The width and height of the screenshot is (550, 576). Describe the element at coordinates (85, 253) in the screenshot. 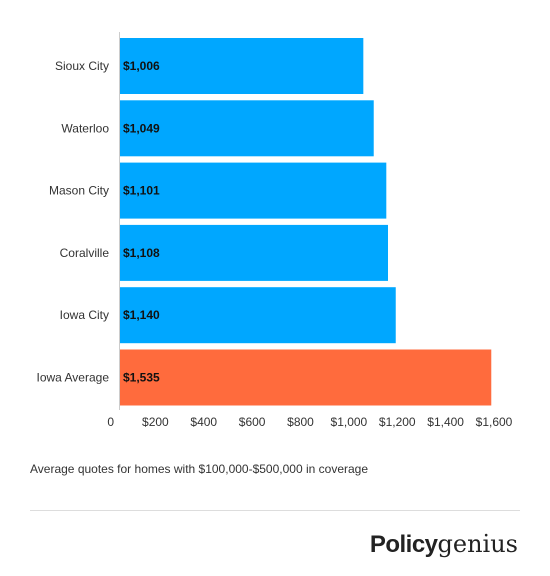

I see `category-label-coralville: Coralville` at that location.